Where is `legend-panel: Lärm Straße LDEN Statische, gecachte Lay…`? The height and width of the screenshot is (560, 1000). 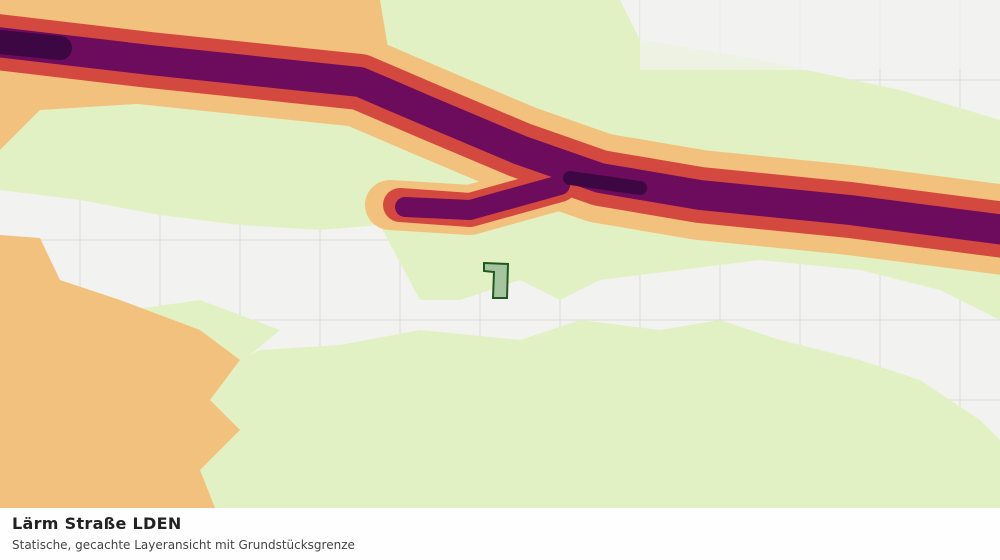 legend-panel: Lärm Straße LDEN Statische, gecachte Lay… is located at coordinates (500, 534).